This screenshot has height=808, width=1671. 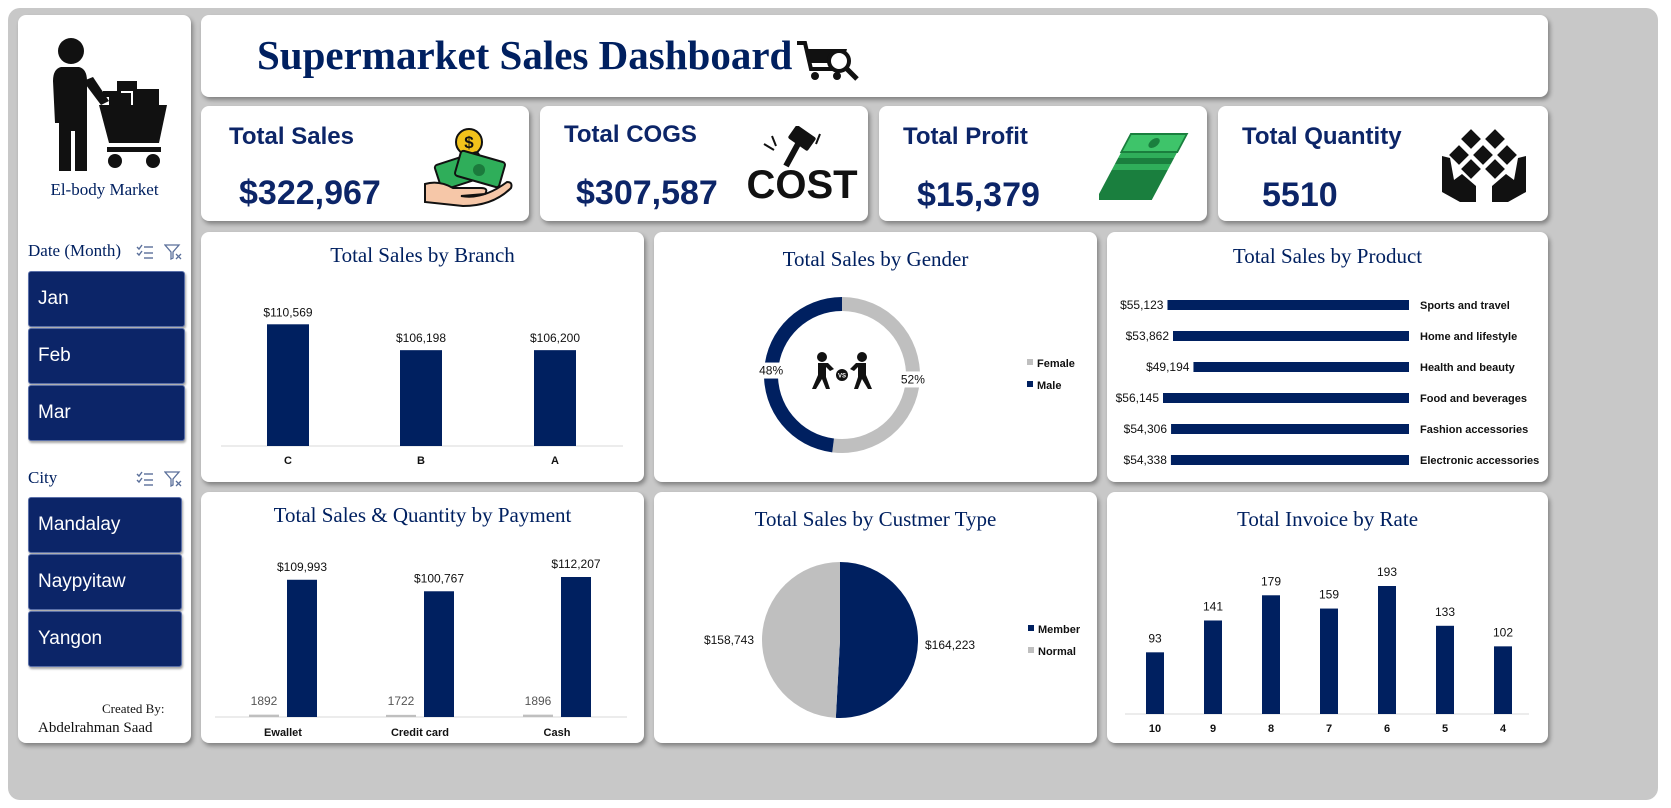 I want to click on gender-donut-chart: 52% 48% Female Male VS, so click(x=915, y=375).